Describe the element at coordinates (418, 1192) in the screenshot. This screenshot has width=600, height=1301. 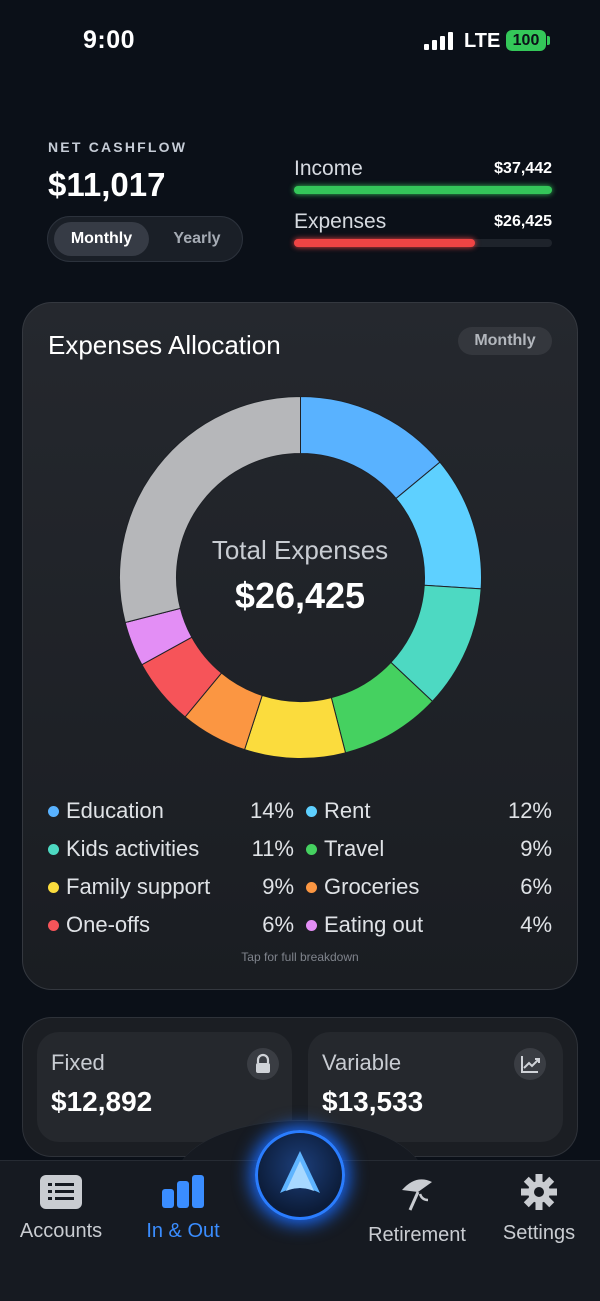
I see `umbrella-icon` at that location.